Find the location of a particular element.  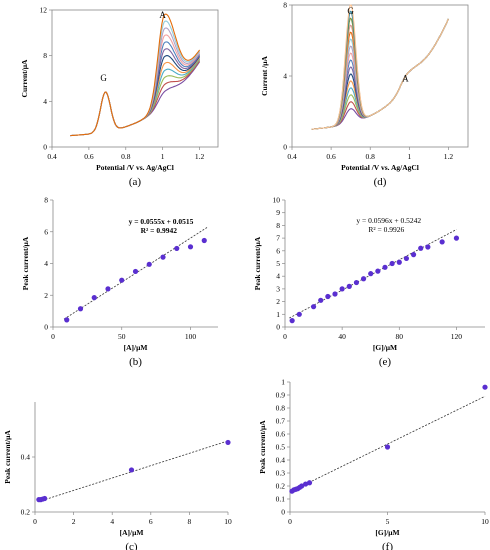

x-tick-label: 40 is located at coordinates (342, 336).